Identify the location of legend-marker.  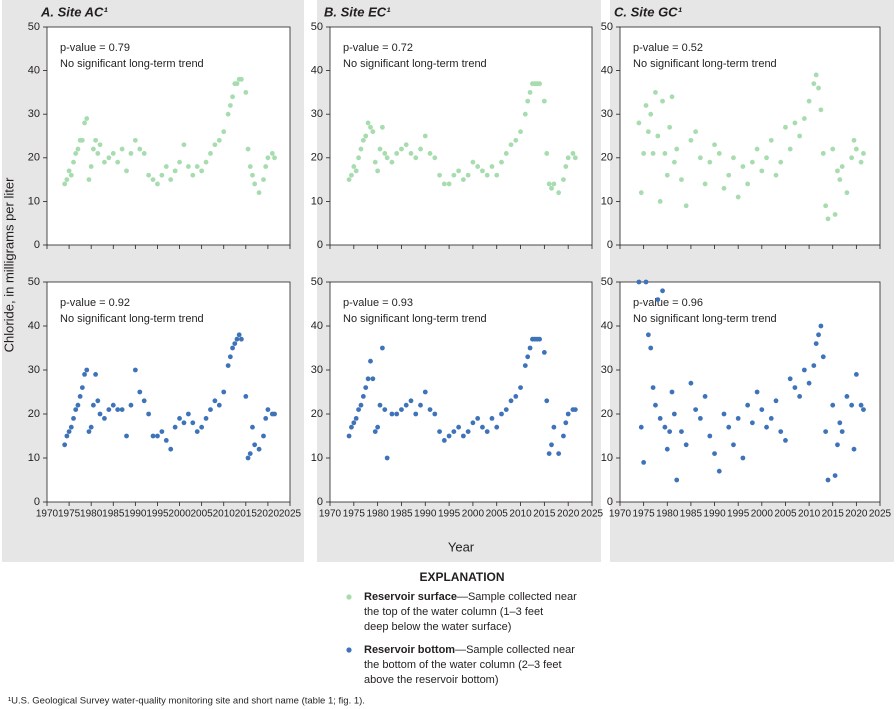
(349, 650).